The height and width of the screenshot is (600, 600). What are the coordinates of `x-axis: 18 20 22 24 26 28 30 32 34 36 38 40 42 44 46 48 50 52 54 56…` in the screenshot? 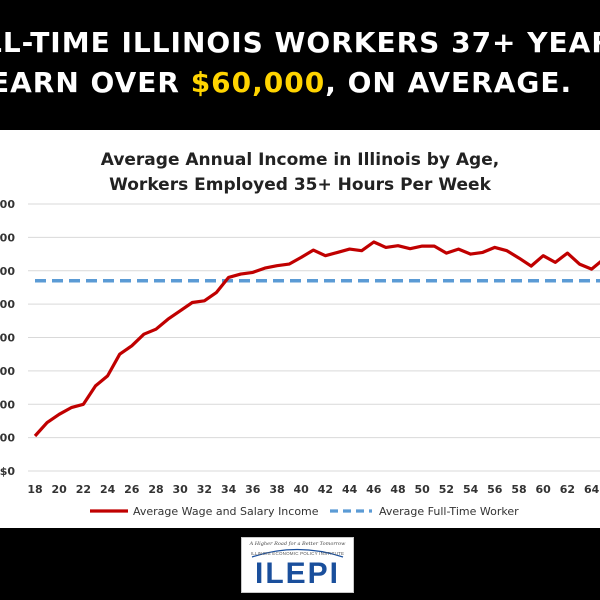 It's located at (313, 489).